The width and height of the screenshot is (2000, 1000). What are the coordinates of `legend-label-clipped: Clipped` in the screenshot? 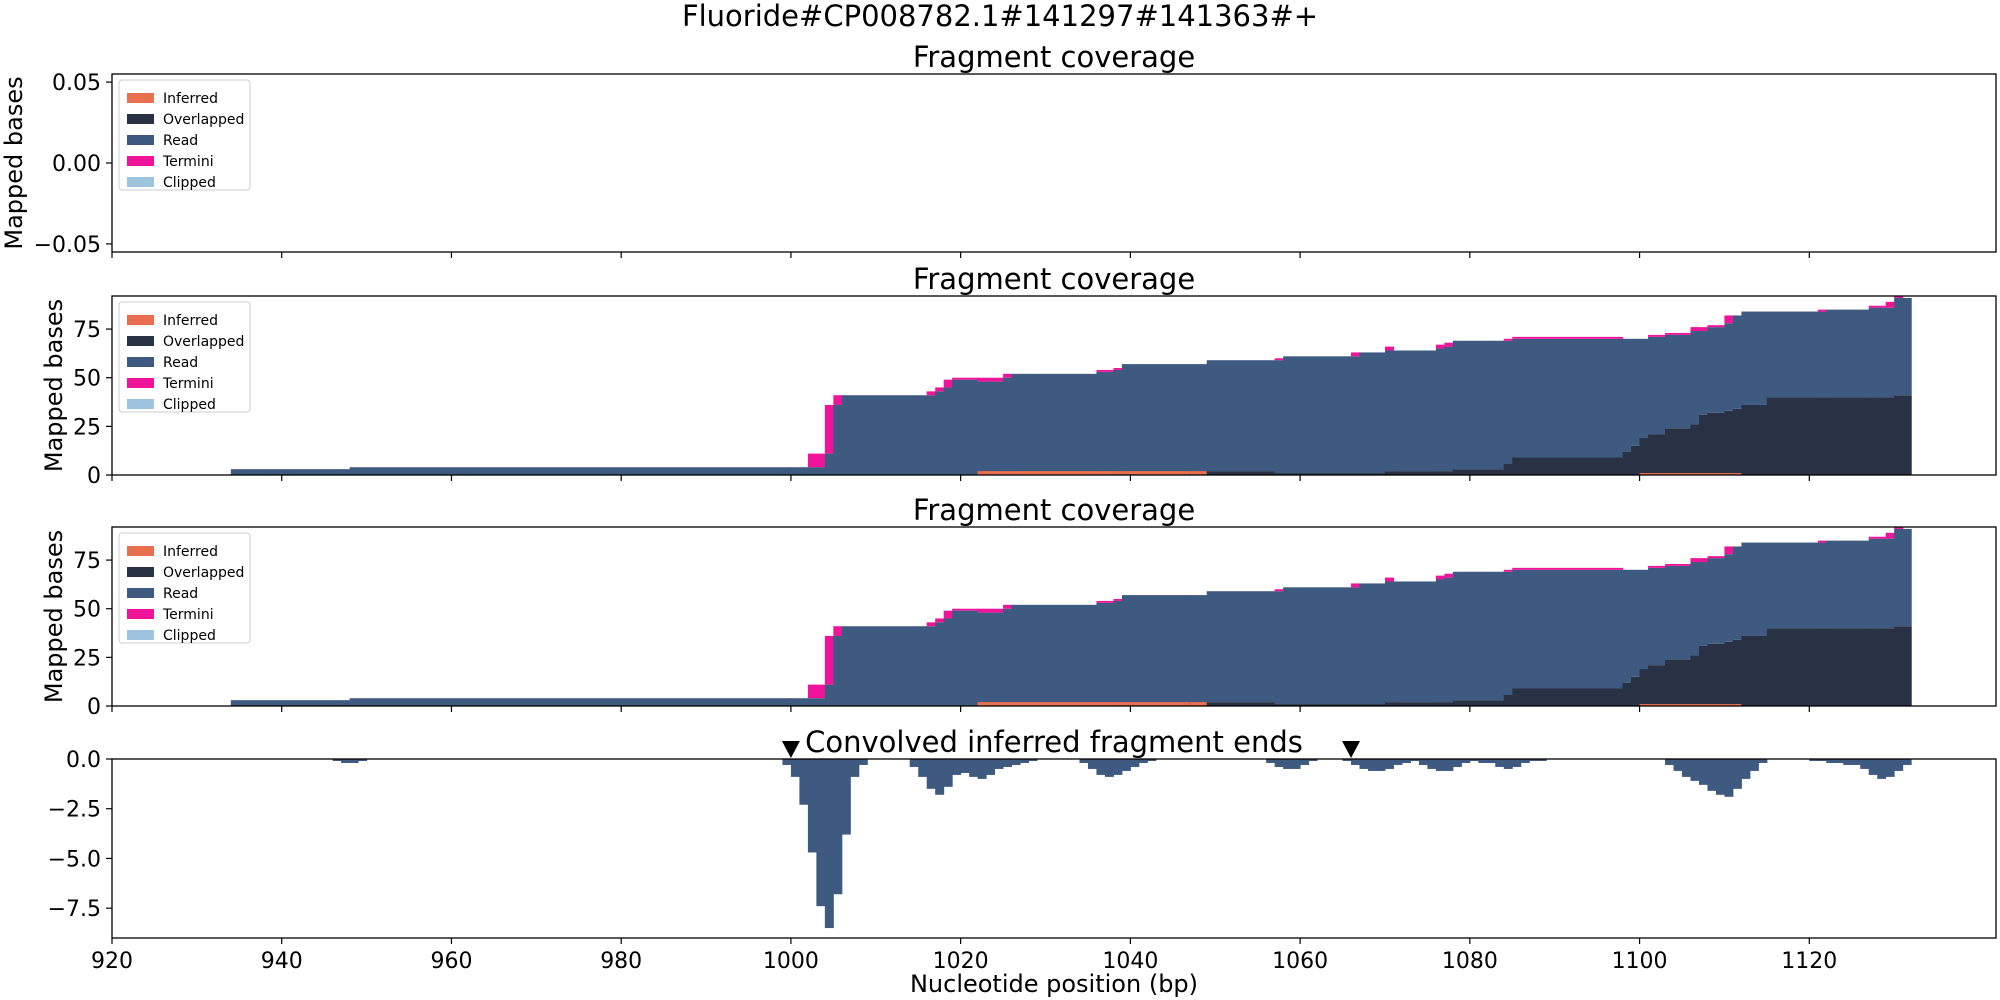 It's located at (189, 636).